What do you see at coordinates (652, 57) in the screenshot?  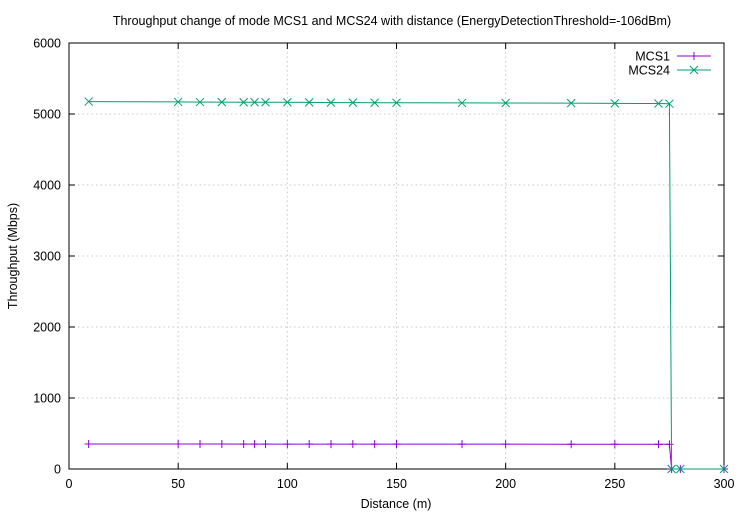 I see `legend-label-mcs1: MCS1` at bounding box center [652, 57].